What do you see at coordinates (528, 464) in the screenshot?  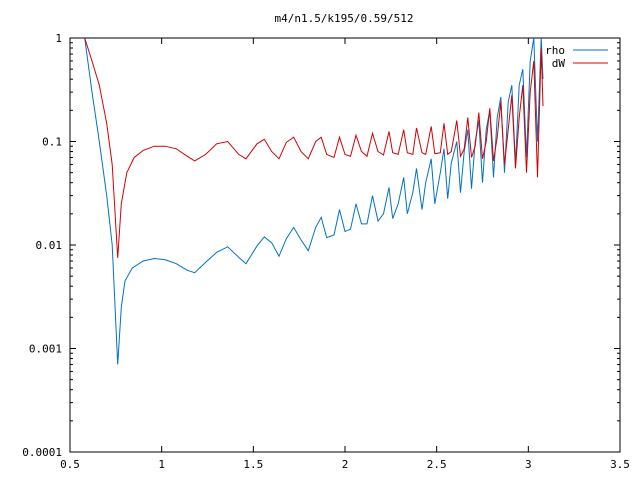 I see `x-tick-label: 3` at bounding box center [528, 464].